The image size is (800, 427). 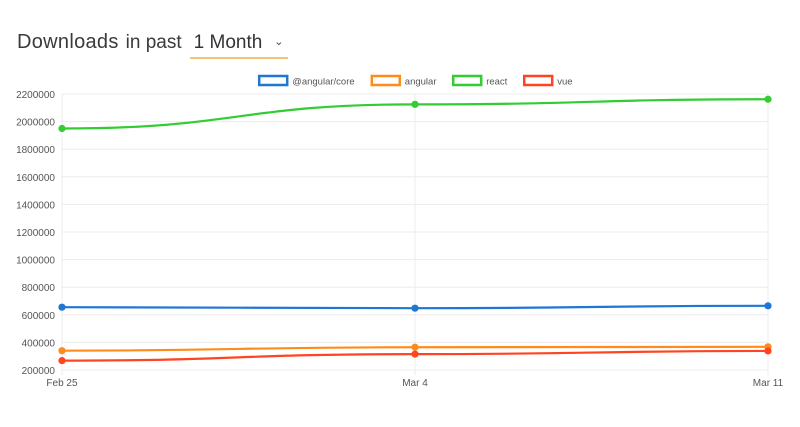 What do you see at coordinates (39, 288) in the screenshot?
I see `y-tick-label: 800000` at bounding box center [39, 288].